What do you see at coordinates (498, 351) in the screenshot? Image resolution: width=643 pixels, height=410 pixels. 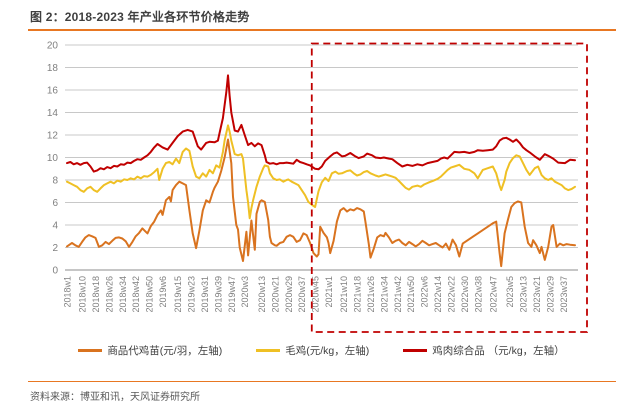 I see `legend-label-meat: 鸡肉综合品 （元/kg，左轴）` at bounding box center [498, 351].